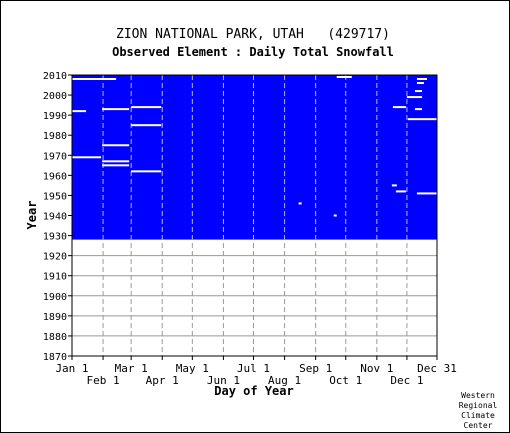 The height and width of the screenshot is (433, 510). What do you see at coordinates (55, 156) in the screenshot?
I see `y-tick-label: 1970` at bounding box center [55, 156].